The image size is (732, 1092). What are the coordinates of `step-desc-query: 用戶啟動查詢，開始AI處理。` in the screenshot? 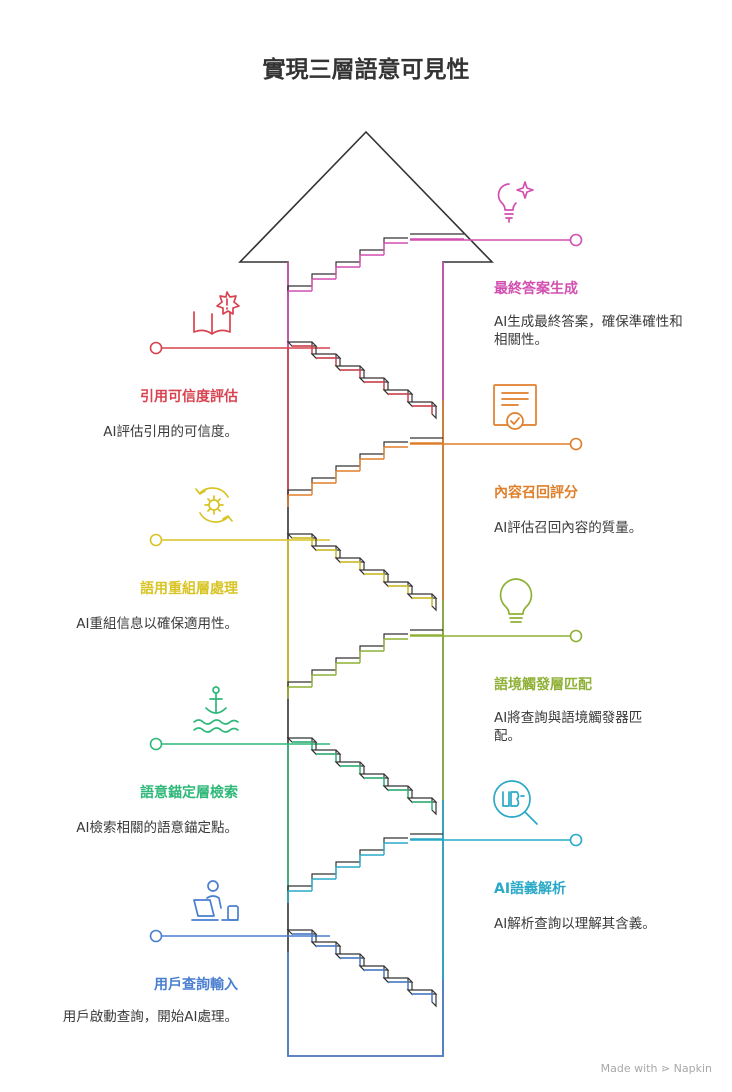 It's located at (150, 1017).